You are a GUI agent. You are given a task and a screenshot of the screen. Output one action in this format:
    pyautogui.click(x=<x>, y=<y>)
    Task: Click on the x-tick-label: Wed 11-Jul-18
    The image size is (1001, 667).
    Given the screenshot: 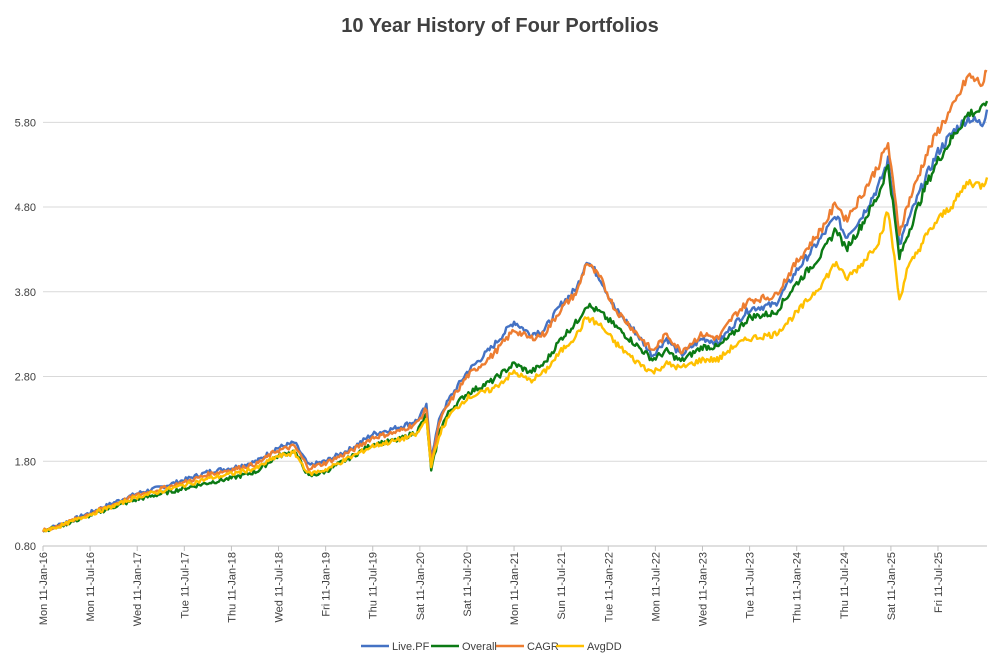 What is the action you would take?
    pyautogui.click(x=280, y=587)
    